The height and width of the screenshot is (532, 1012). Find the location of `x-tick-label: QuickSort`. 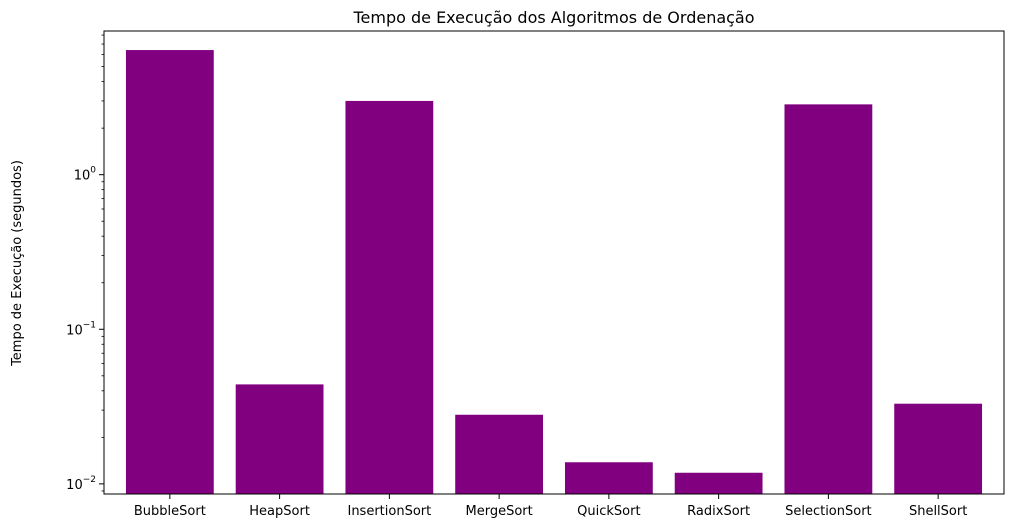

x-tick-label: QuickSort is located at coordinates (608, 511).